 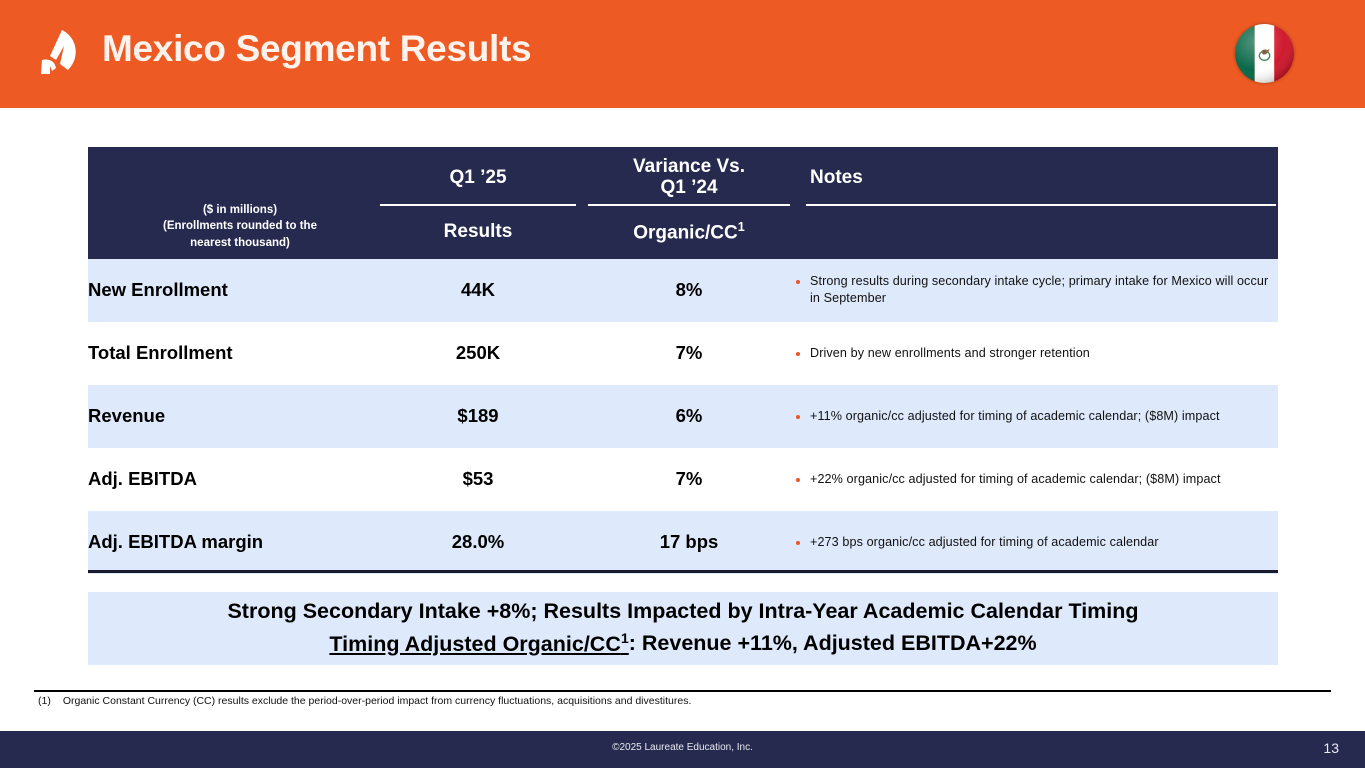 I want to click on callout-rest-text: Revenue +11%, Adjusted EBITDA+22%, so click(x=836, y=643).